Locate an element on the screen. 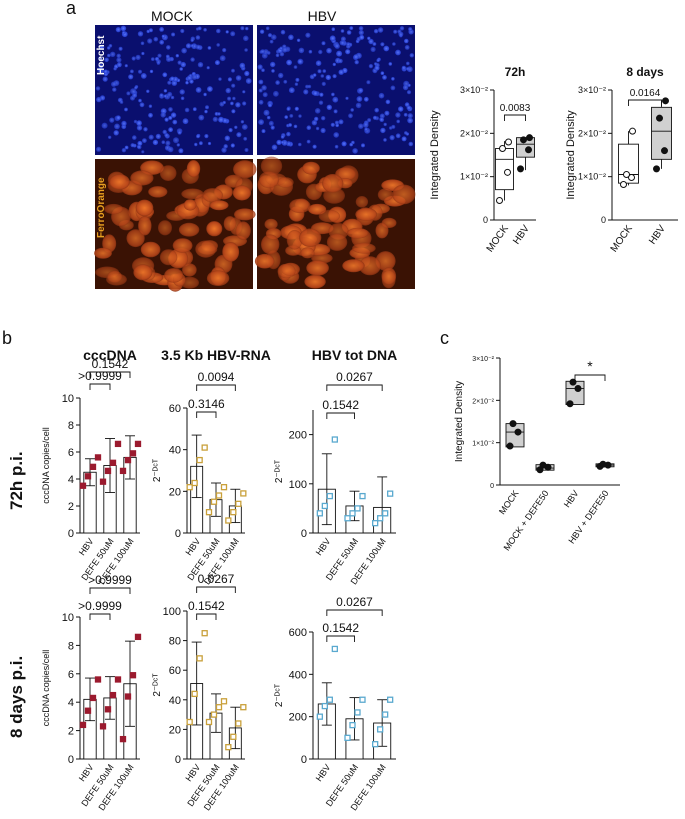 The height and width of the screenshot is (819, 685). chart-b_tot_72h-y-tick-label: 100 is located at coordinates (298, 485).